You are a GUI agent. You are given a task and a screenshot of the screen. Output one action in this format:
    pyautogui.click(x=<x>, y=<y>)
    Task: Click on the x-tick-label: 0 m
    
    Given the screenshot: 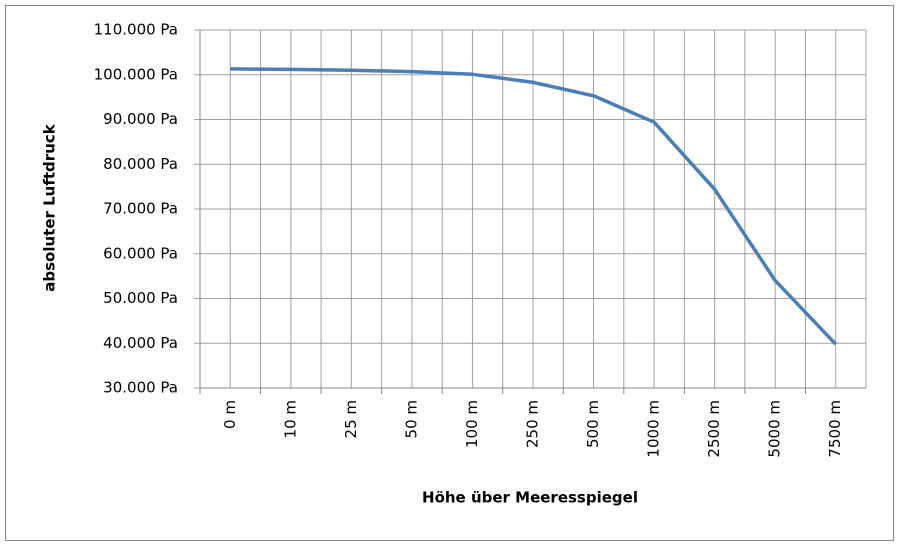 What is the action you would take?
    pyautogui.click(x=230, y=414)
    